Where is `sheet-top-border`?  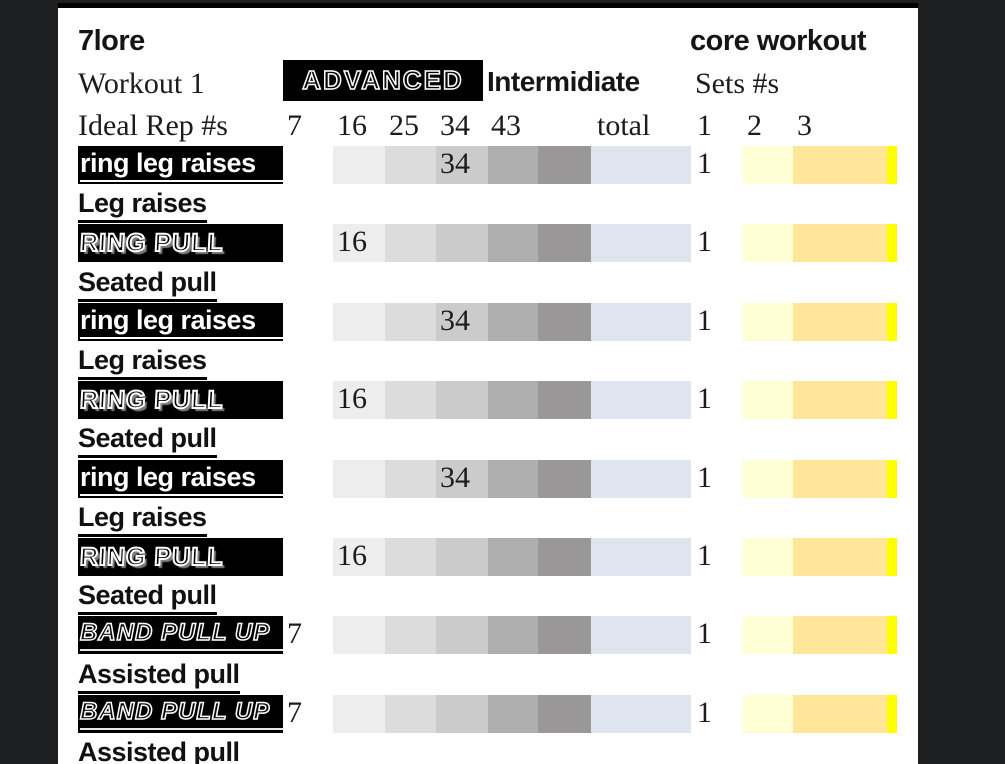
sheet-top-border is located at coordinates (488, 5).